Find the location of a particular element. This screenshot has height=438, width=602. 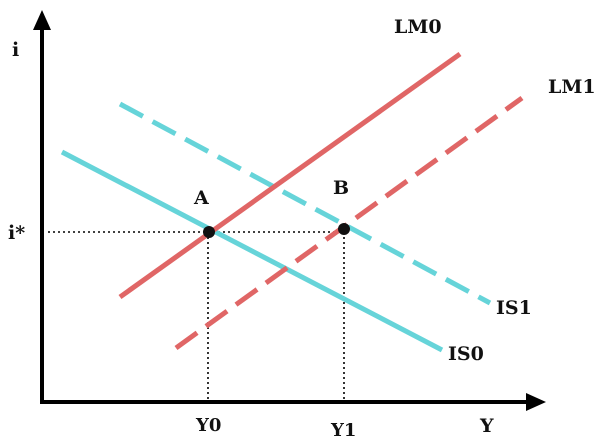

lm0-label: LM0 is located at coordinates (418, 27).